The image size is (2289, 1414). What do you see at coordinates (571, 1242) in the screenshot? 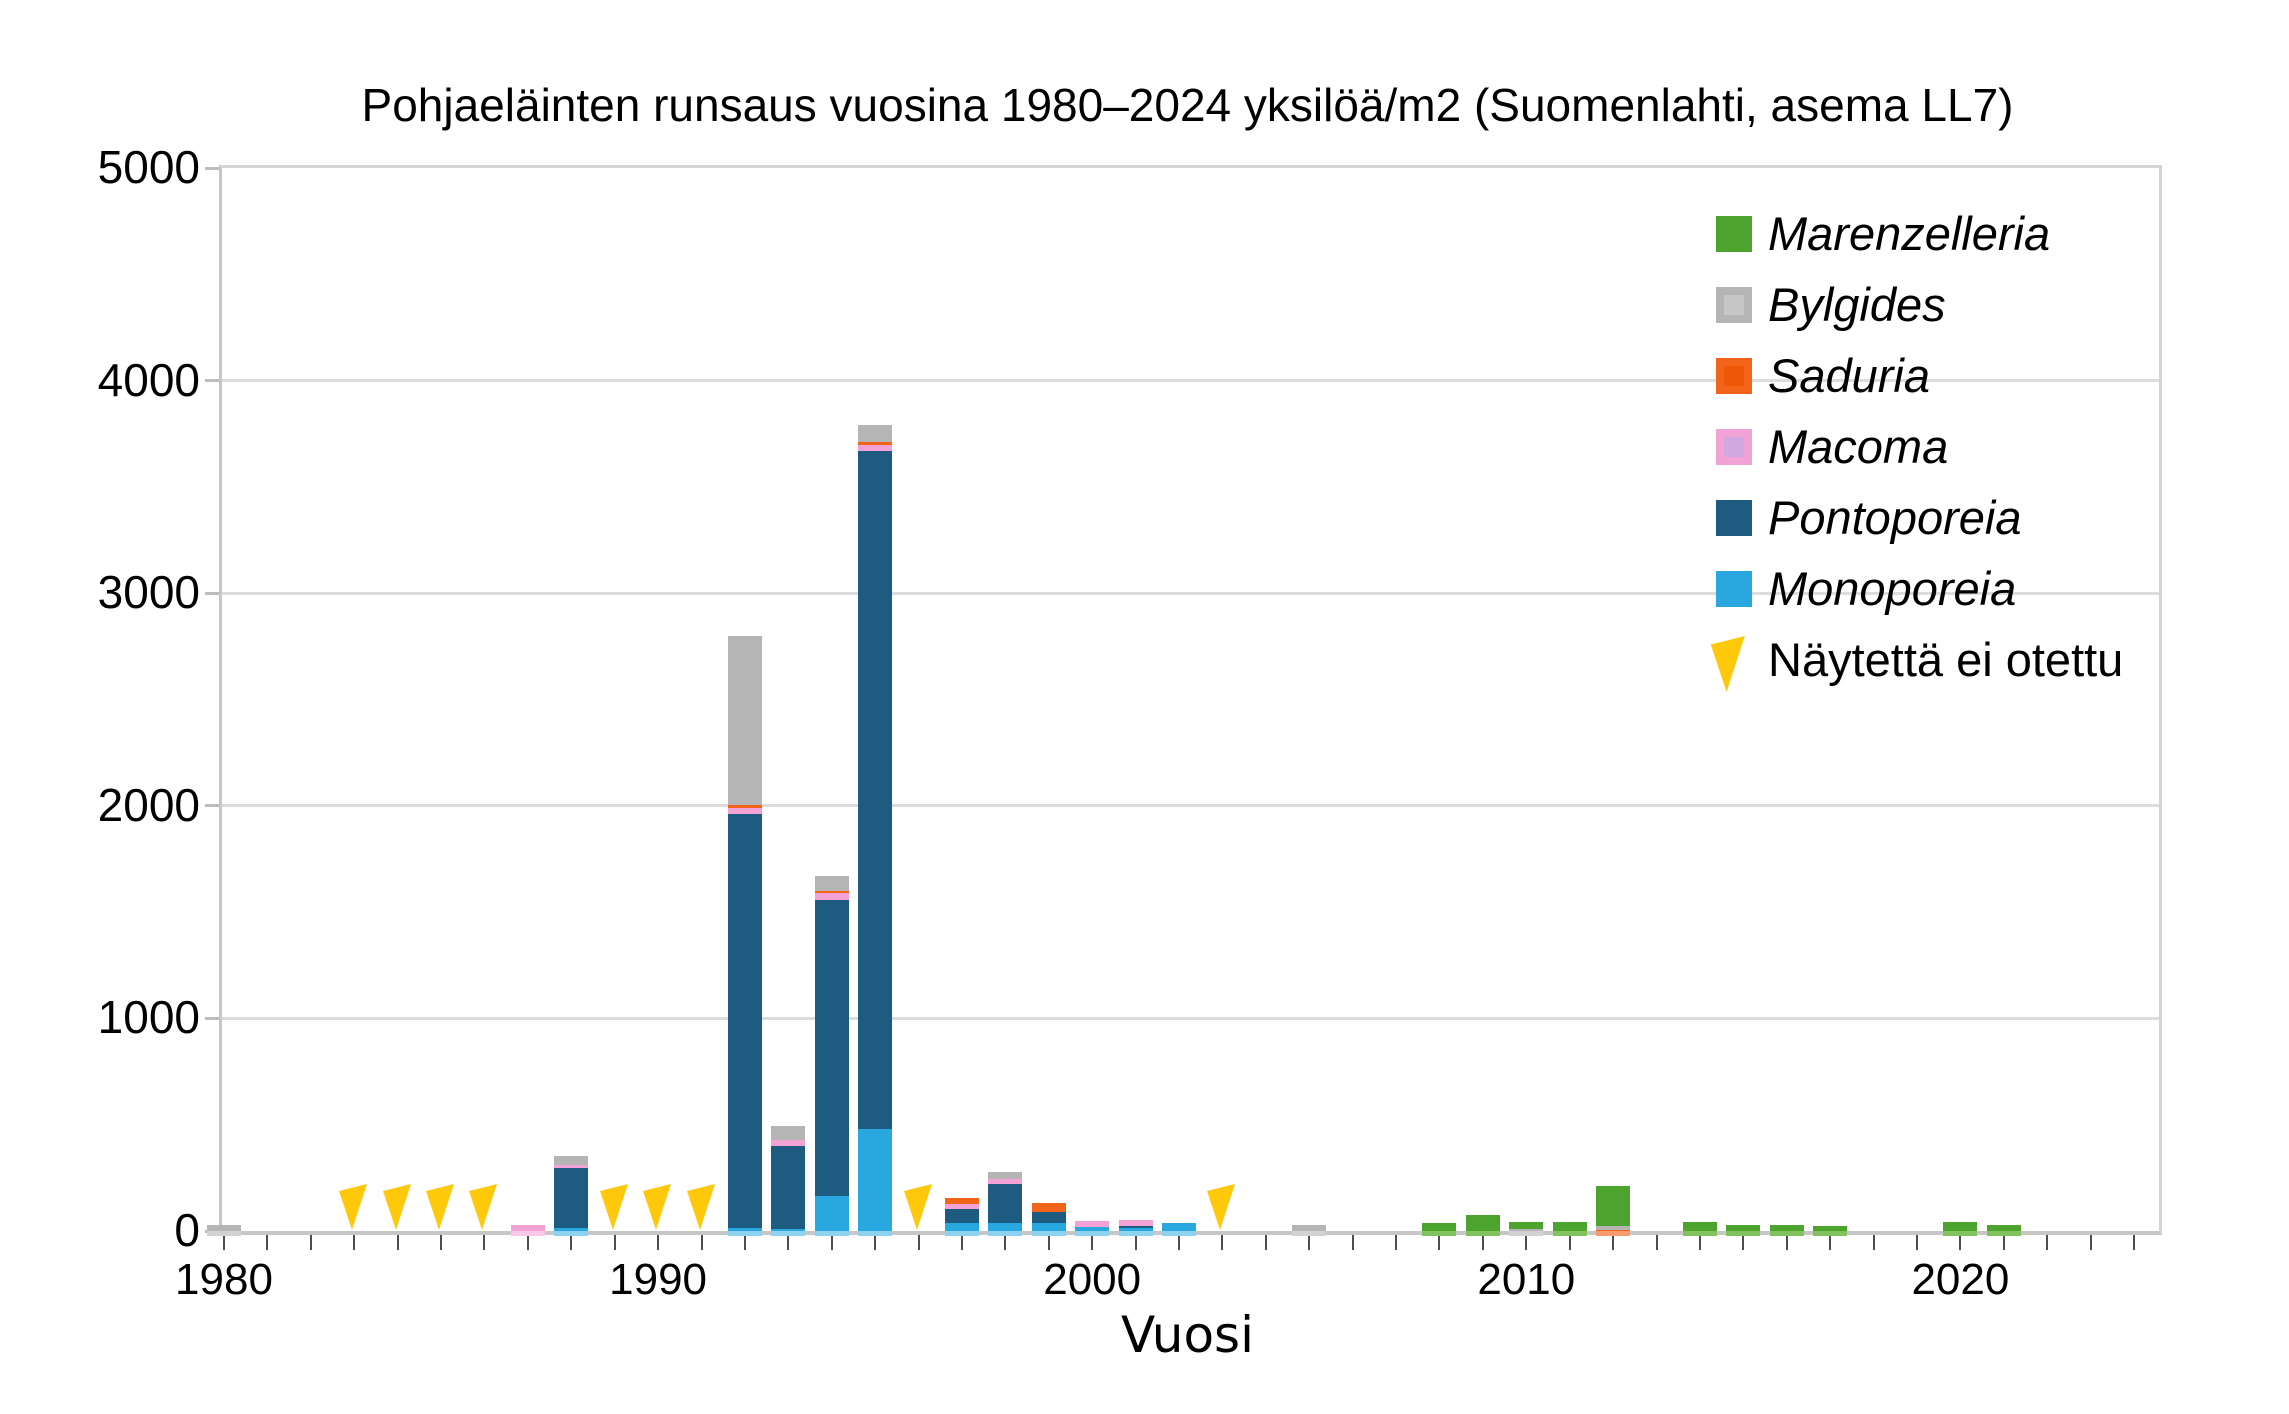
I see `x-axis-tick-1988` at bounding box center [571, 1242].